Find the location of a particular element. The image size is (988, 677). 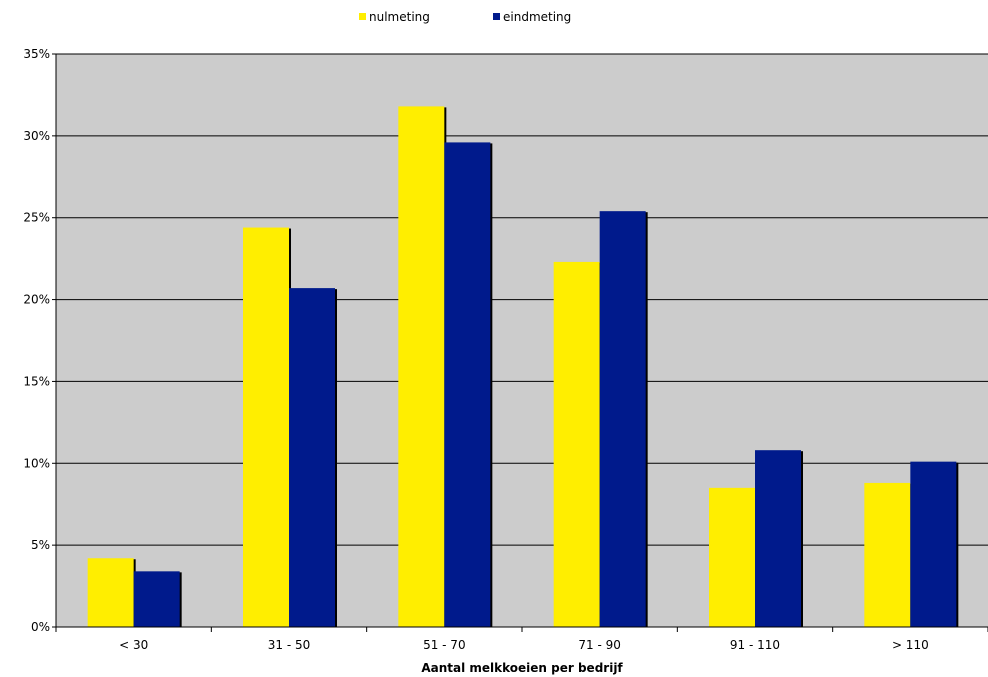

y-tick-label: 30% is located at coordinates (36, 136).